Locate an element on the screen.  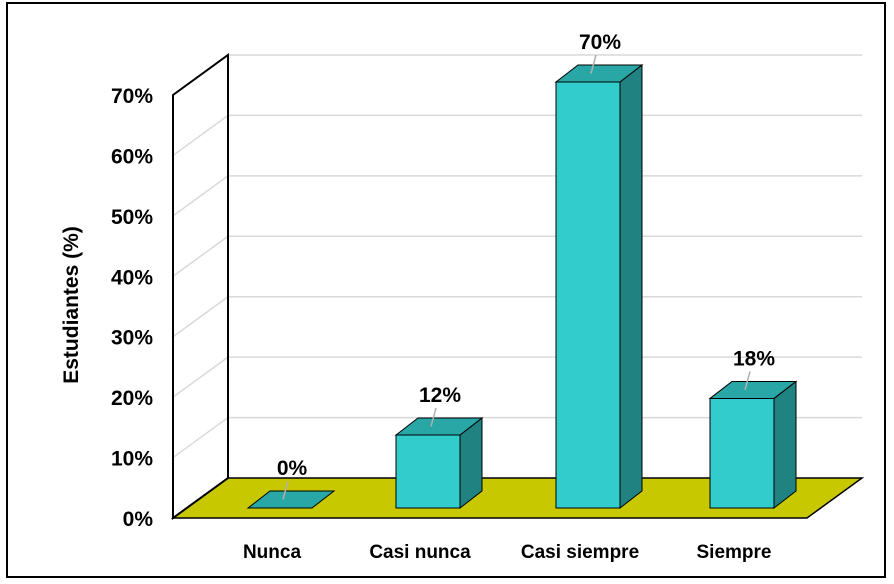
y-tick-label: 20% is located at coordinates (132, 398).